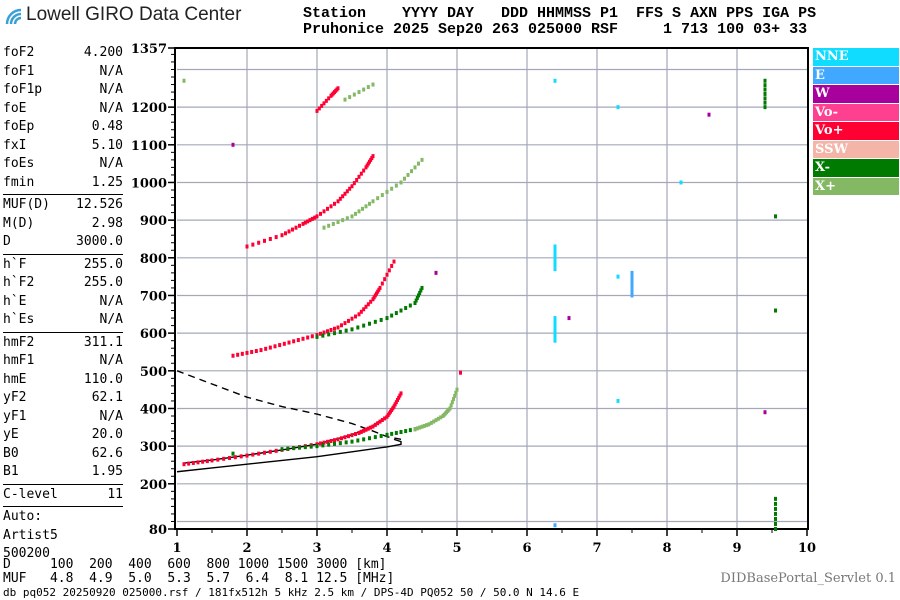 This screenshot has height=600, width=900. I want to click on param-row: hmF2 311.1, so click(63, 343).